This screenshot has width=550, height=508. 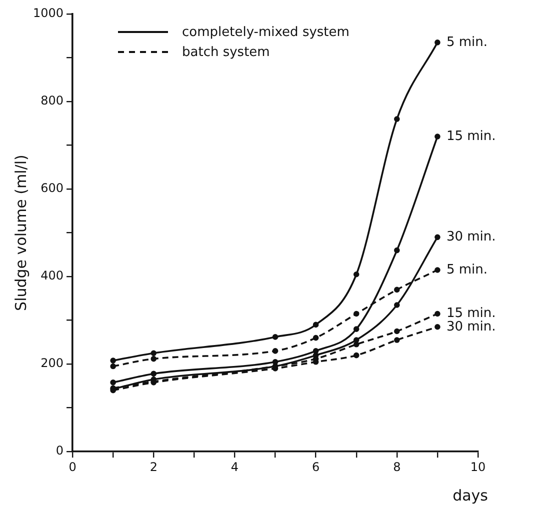 What do you see at coordinates (226, 52) in the screenshot?
I see `annotation: batch system` at bounding box center [226, 52].